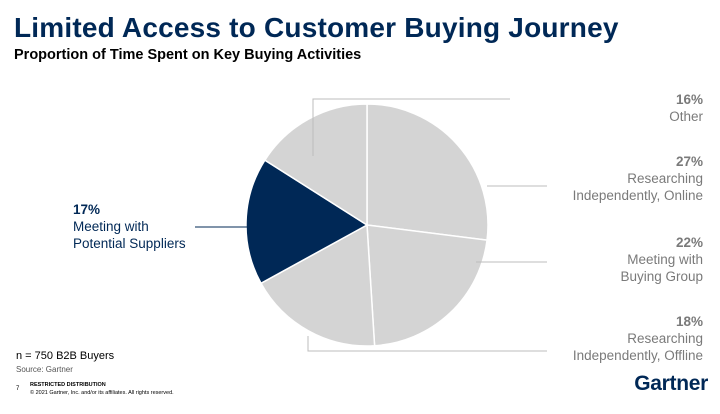 The height and width of the screenshot is (414, 720). Describe the element at coordinates (315, 165) in the screenshot. I see `pie-slice-other` at that location.